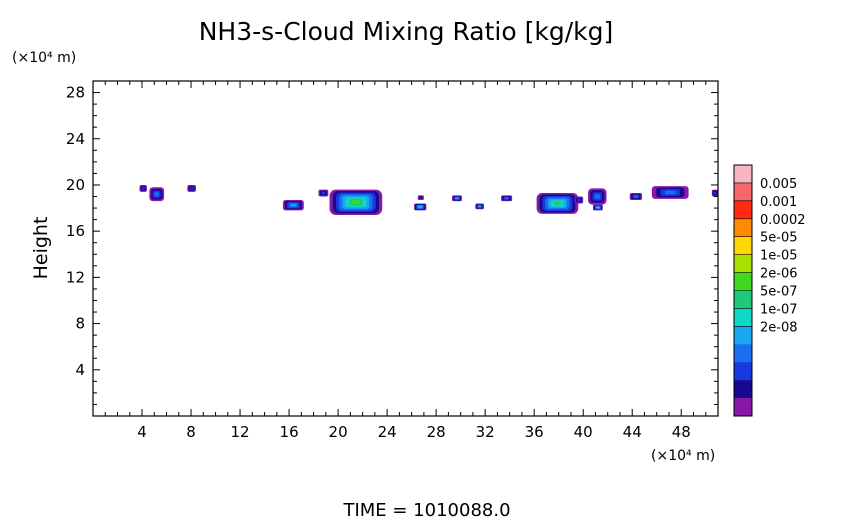  What do you see at coordinates (779, 327) in the screenshot?
I see `colorbar-label: 2e-08` at bounding box center [779, 327].